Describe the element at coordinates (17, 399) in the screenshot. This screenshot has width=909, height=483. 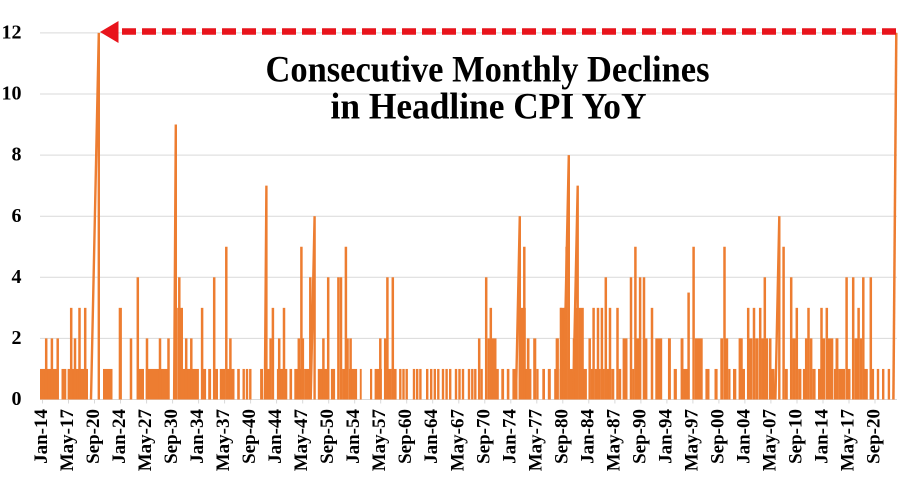
I see `svg-text: 0` at that location.